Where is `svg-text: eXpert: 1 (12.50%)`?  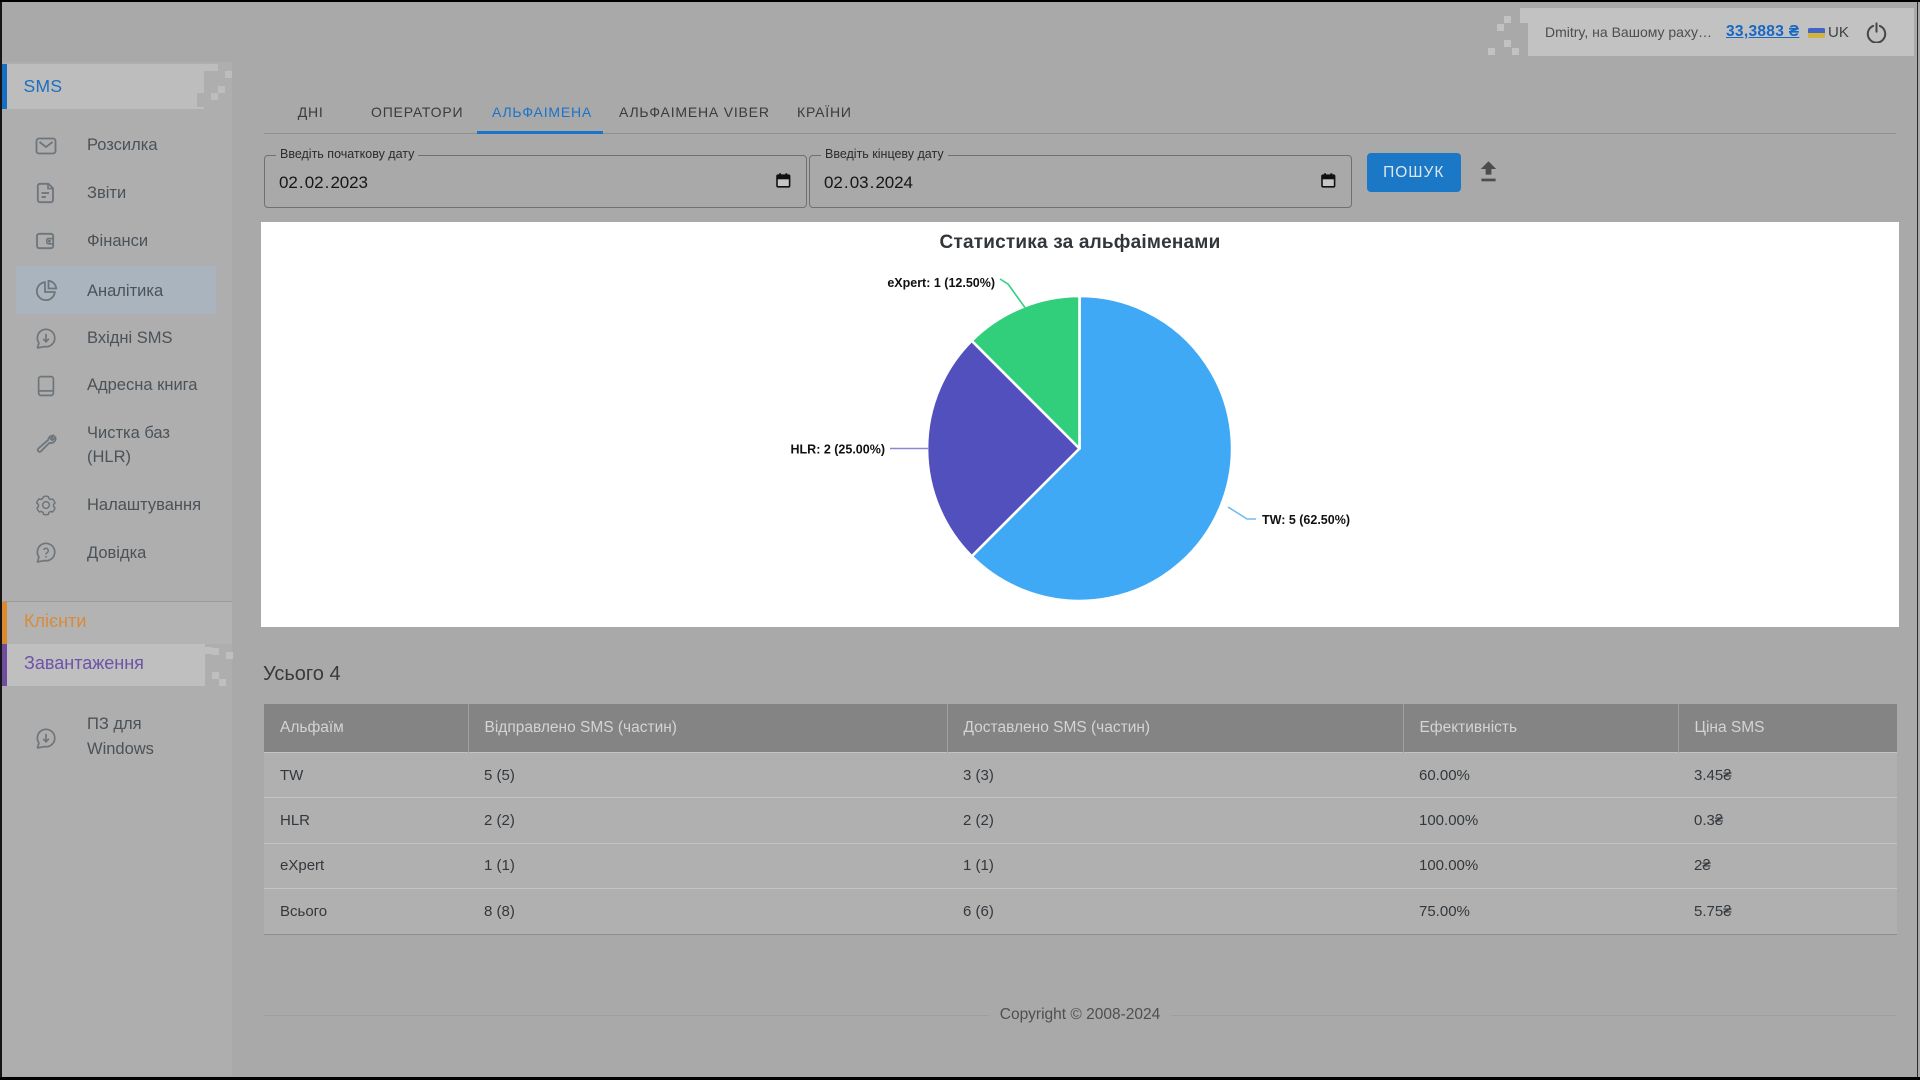 svg-text: eXpert: 1 (12.50%) is located at coordinates (941, 283).